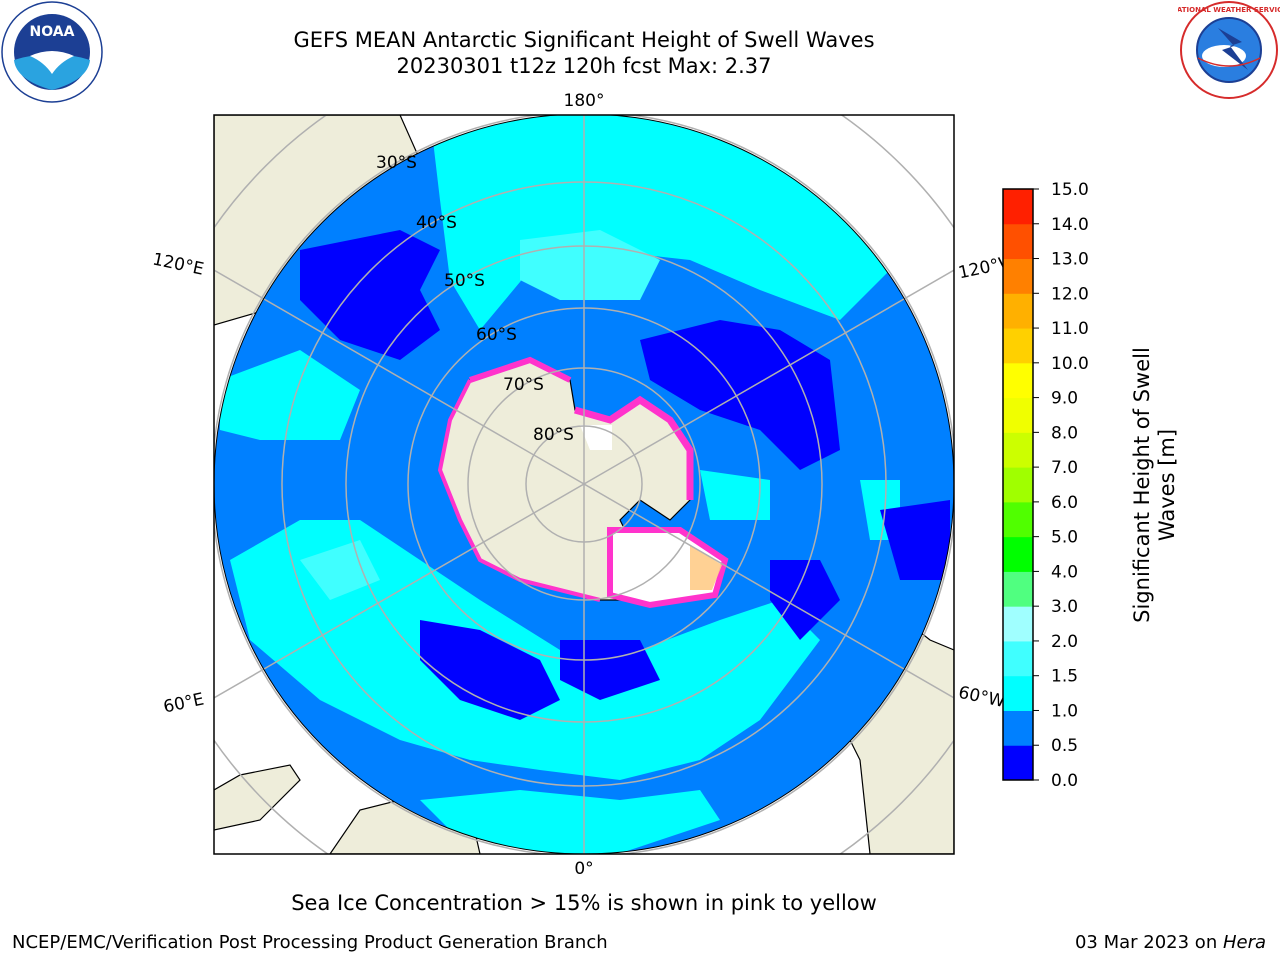 The image size is (1280, 960). Describe the element at coordinates (52, 52) in the screenshot. I see `noaa-logo: NOAA` at that location.